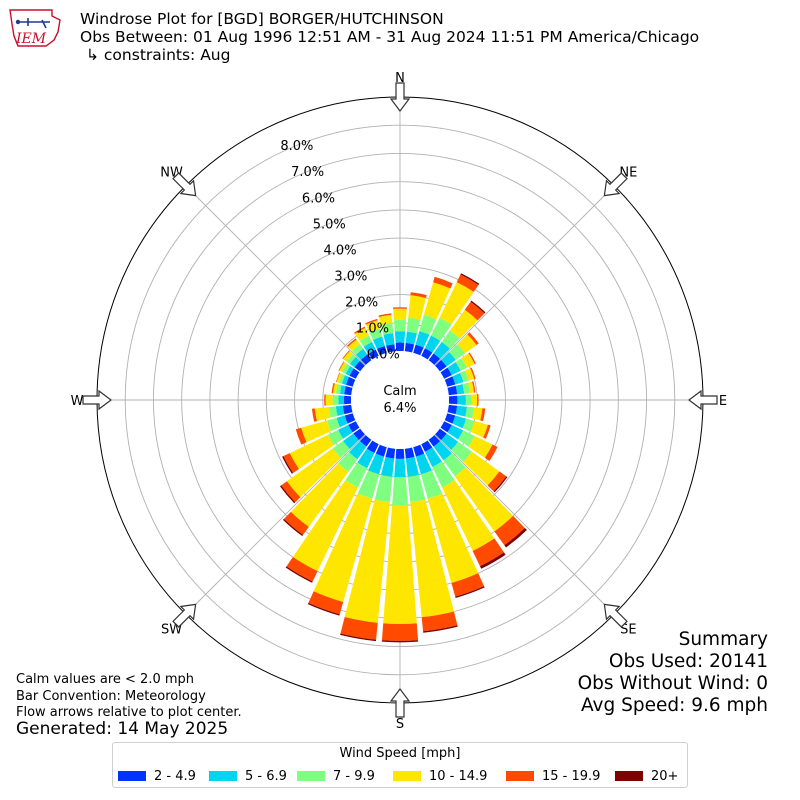 The width and height of the screenshot is (800, 800). I want to click on legend-item: 10 - 14.9, so click(440, 776).